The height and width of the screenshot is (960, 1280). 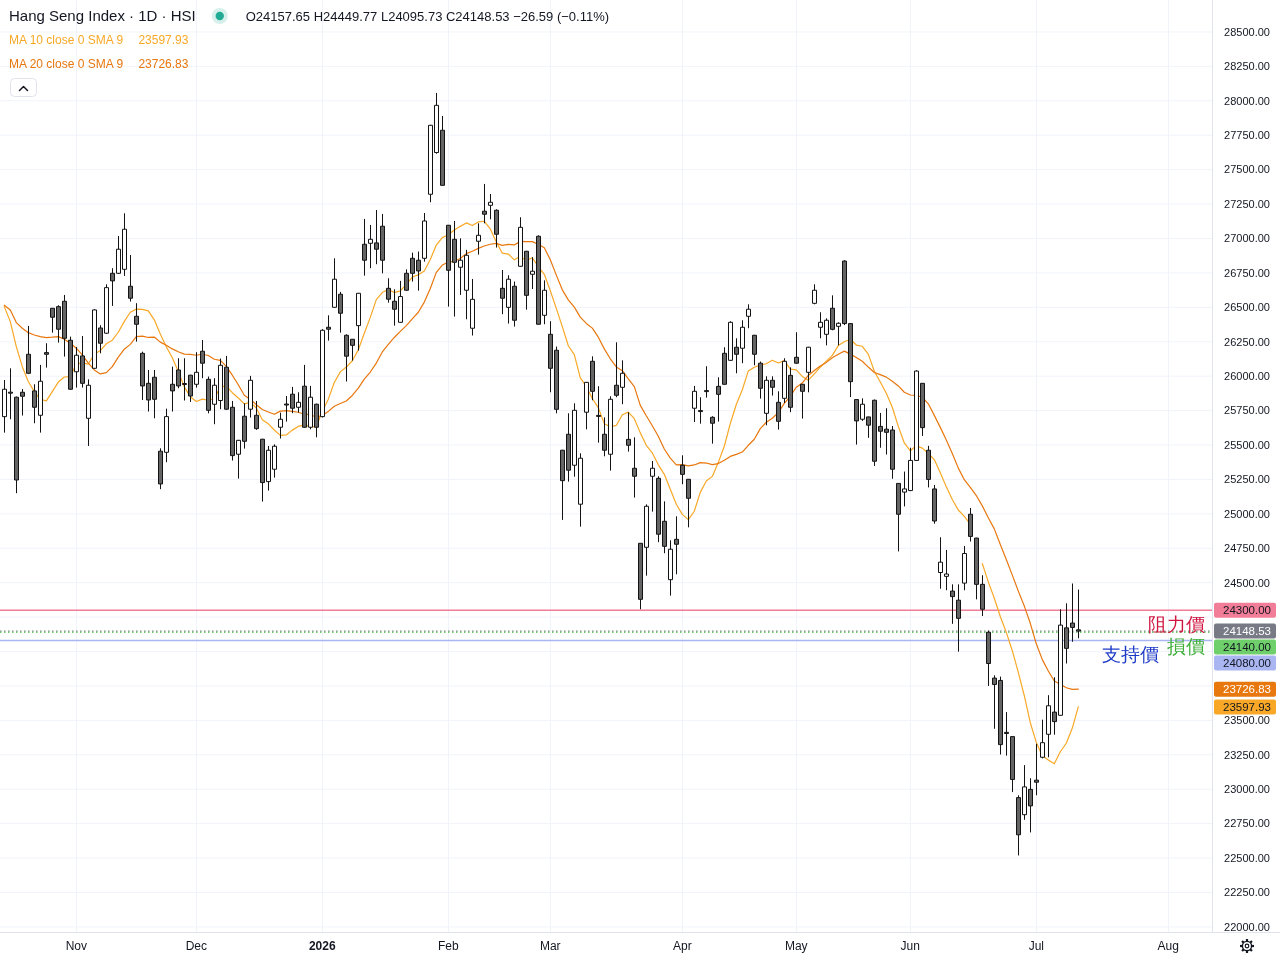 What do you see at coordinates (1247, 513) in the screenshot?
I see `y-tick-label: 25000.00` at bounding box center [1247, 513].